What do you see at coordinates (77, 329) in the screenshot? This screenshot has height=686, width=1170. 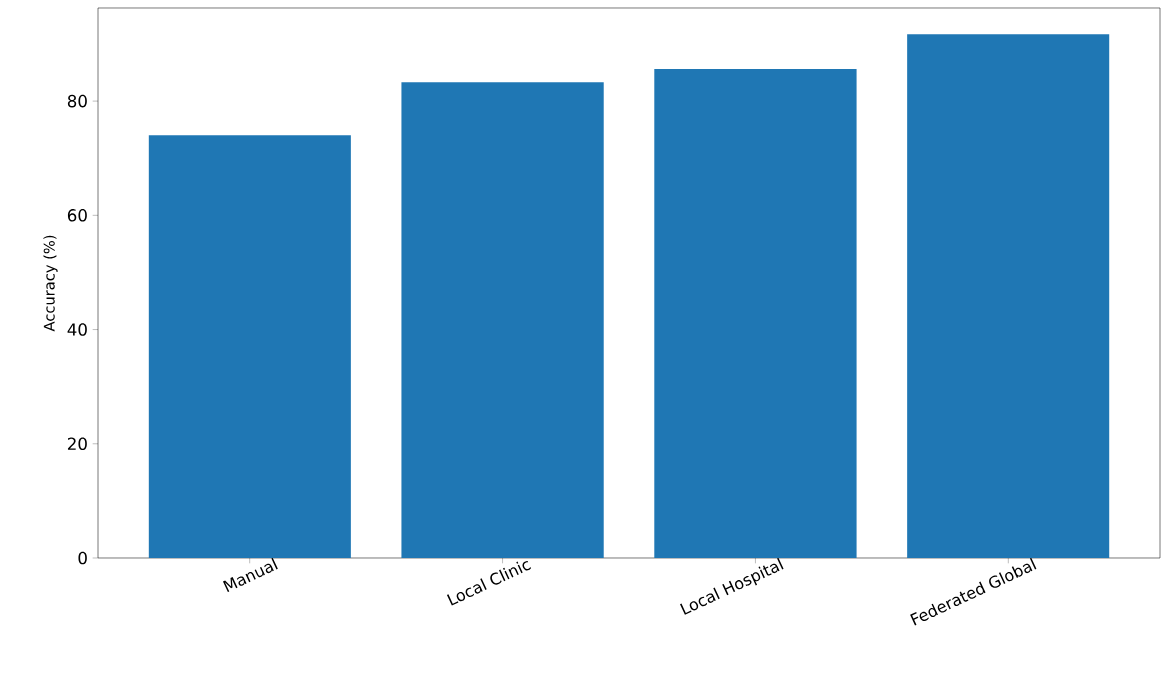 I see `y-tick-label: 40` at bounding box center [77, 329].